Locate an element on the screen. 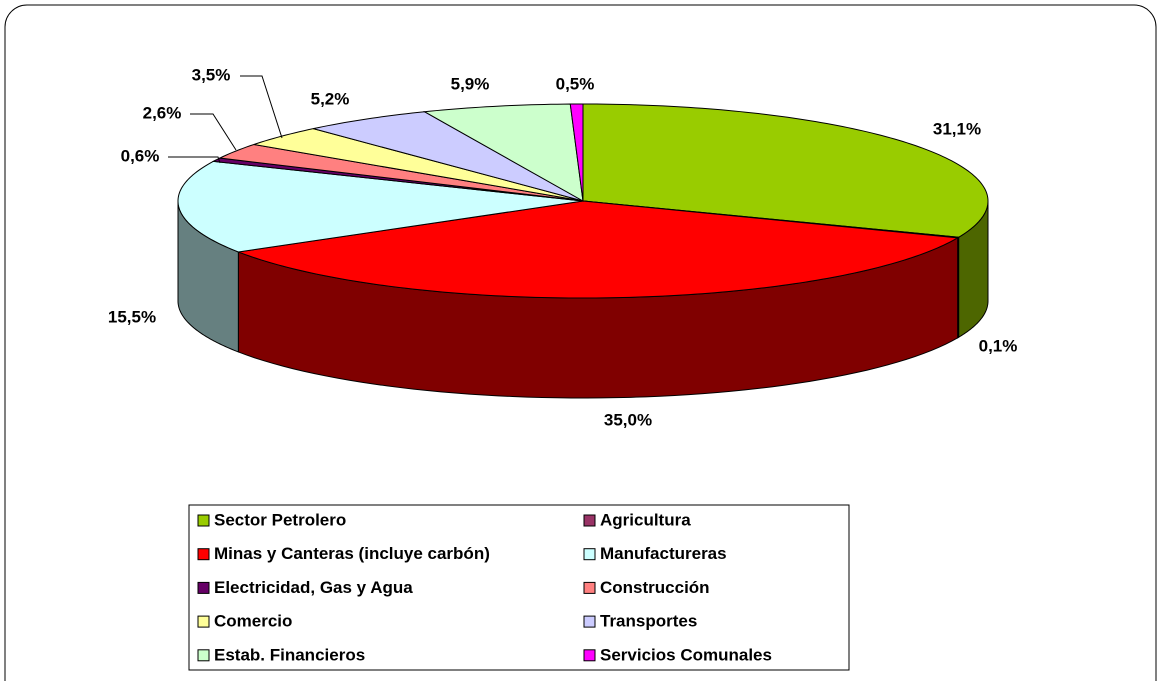 This screenshot has height=681, width=1162. legend-label: Manufactureras is located at coordinates (663, 553).